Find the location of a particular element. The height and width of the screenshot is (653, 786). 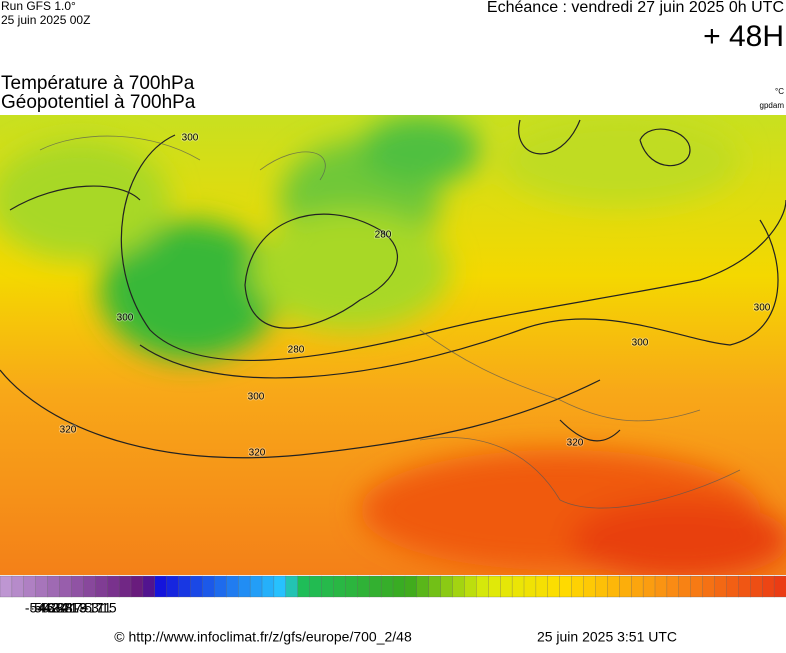

colorbar-label: -50 is located at coordinates (39, 608).